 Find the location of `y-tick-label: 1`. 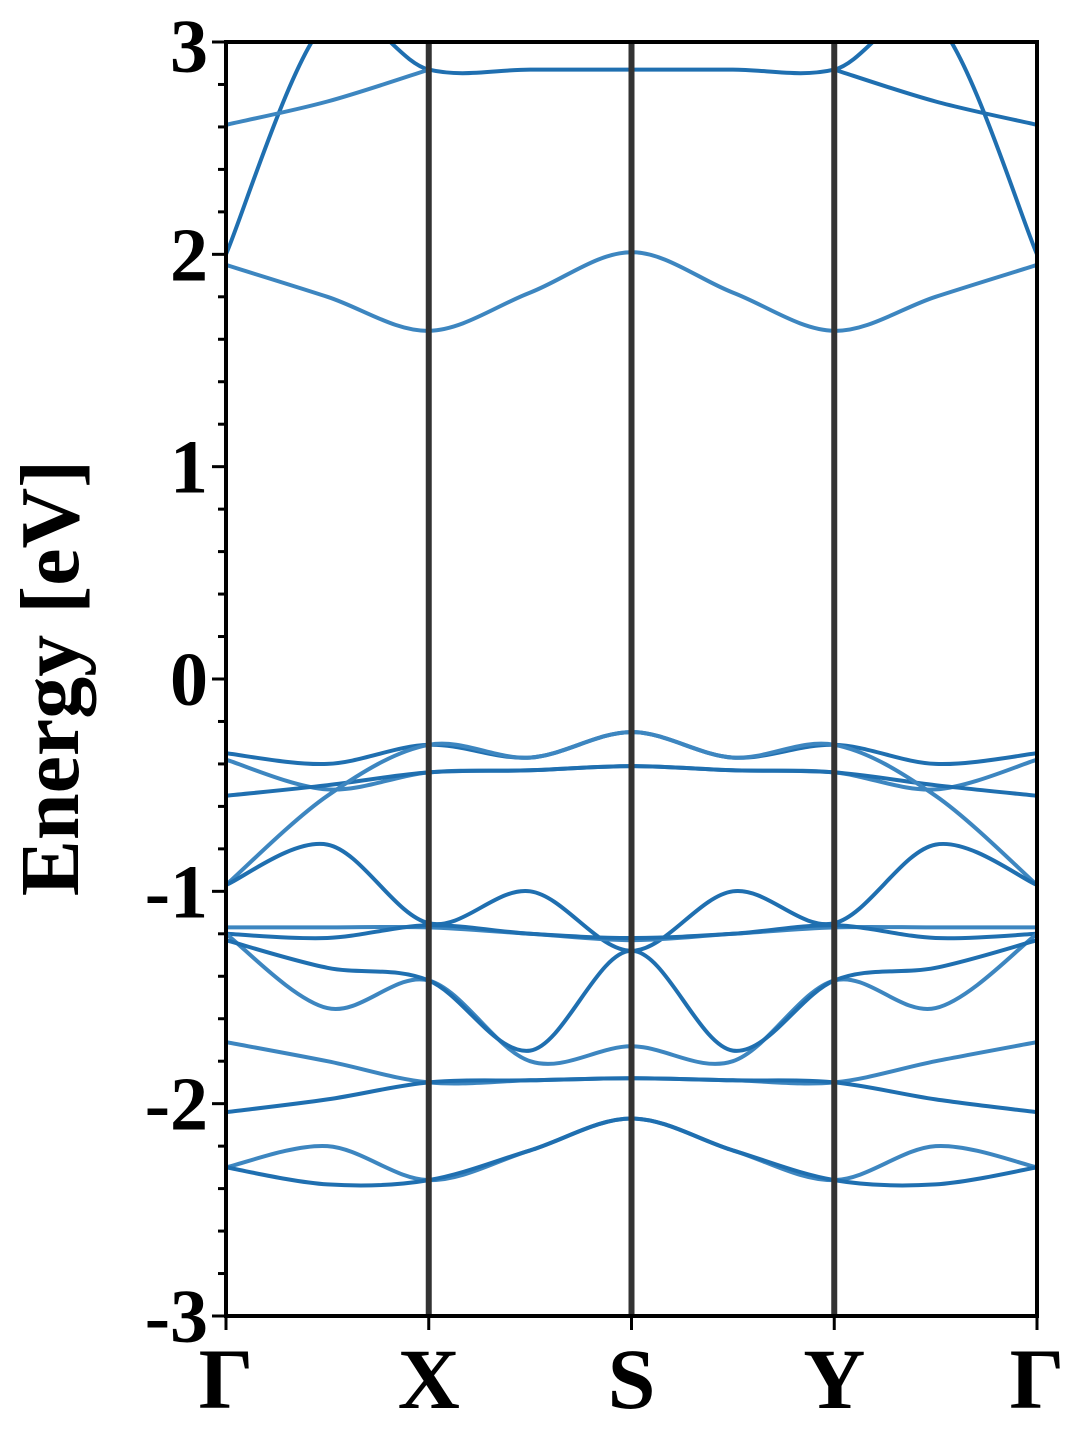

y-tick-label: 1 is located at coordinates (189, 468).